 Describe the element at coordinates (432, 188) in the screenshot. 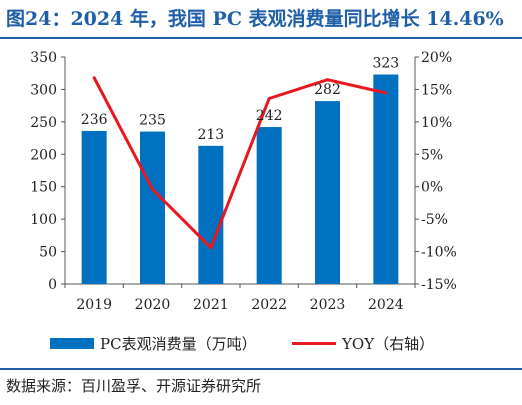

I see `y-right-tick-label: 0%` at that location.